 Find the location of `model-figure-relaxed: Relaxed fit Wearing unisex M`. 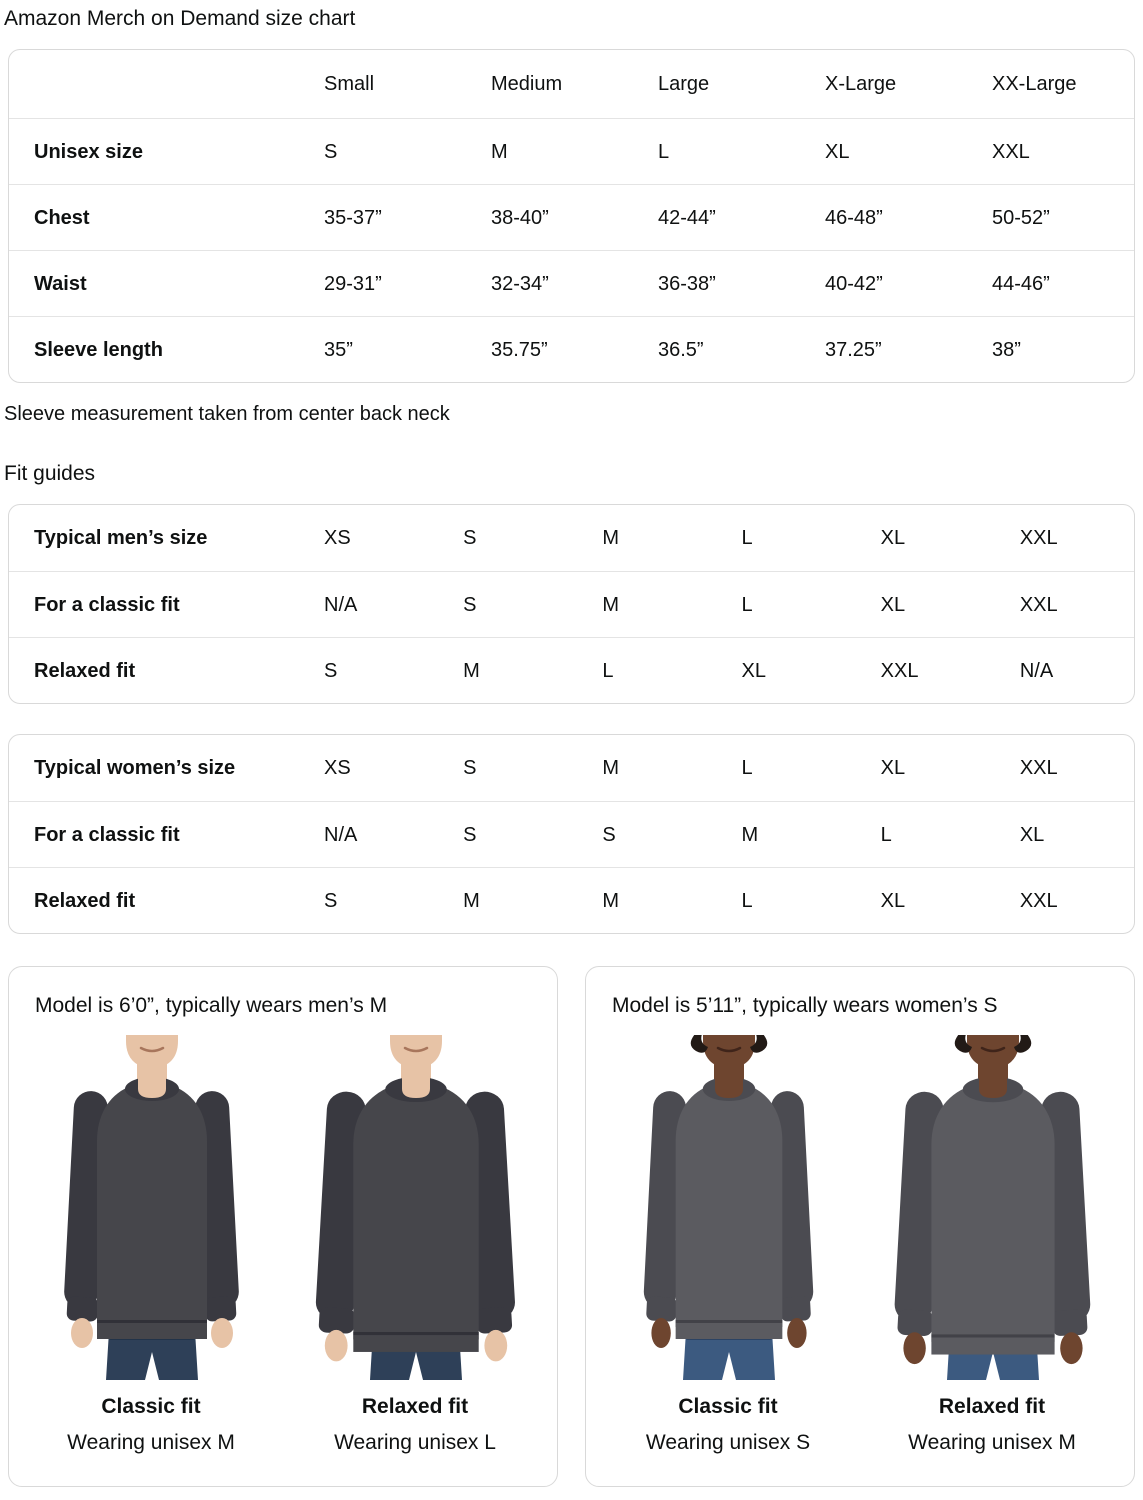

model-figure-relaxed: Relaxed fit Wearing unisex M is located at coordinates (992, 1245).